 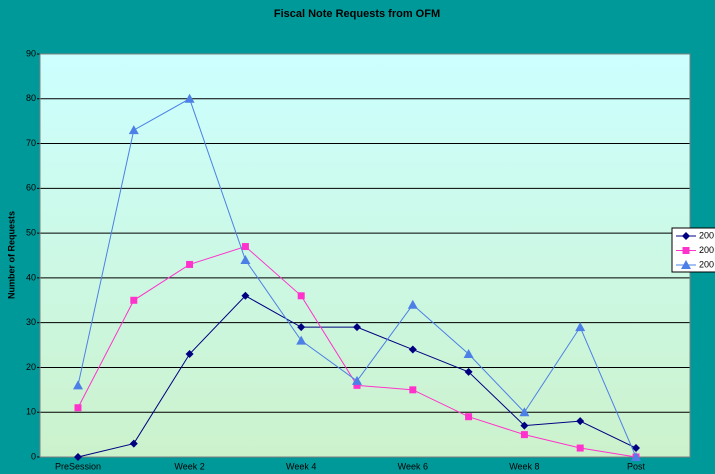 I want to click on y-tick-label: 50, so click(x=31, y=232).